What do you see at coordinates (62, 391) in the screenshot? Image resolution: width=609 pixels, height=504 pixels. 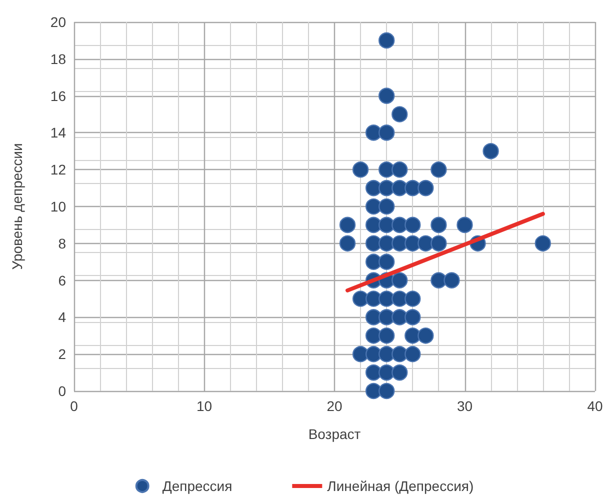 I see `y-tick-label: 0` at bounding box center [62, 391].